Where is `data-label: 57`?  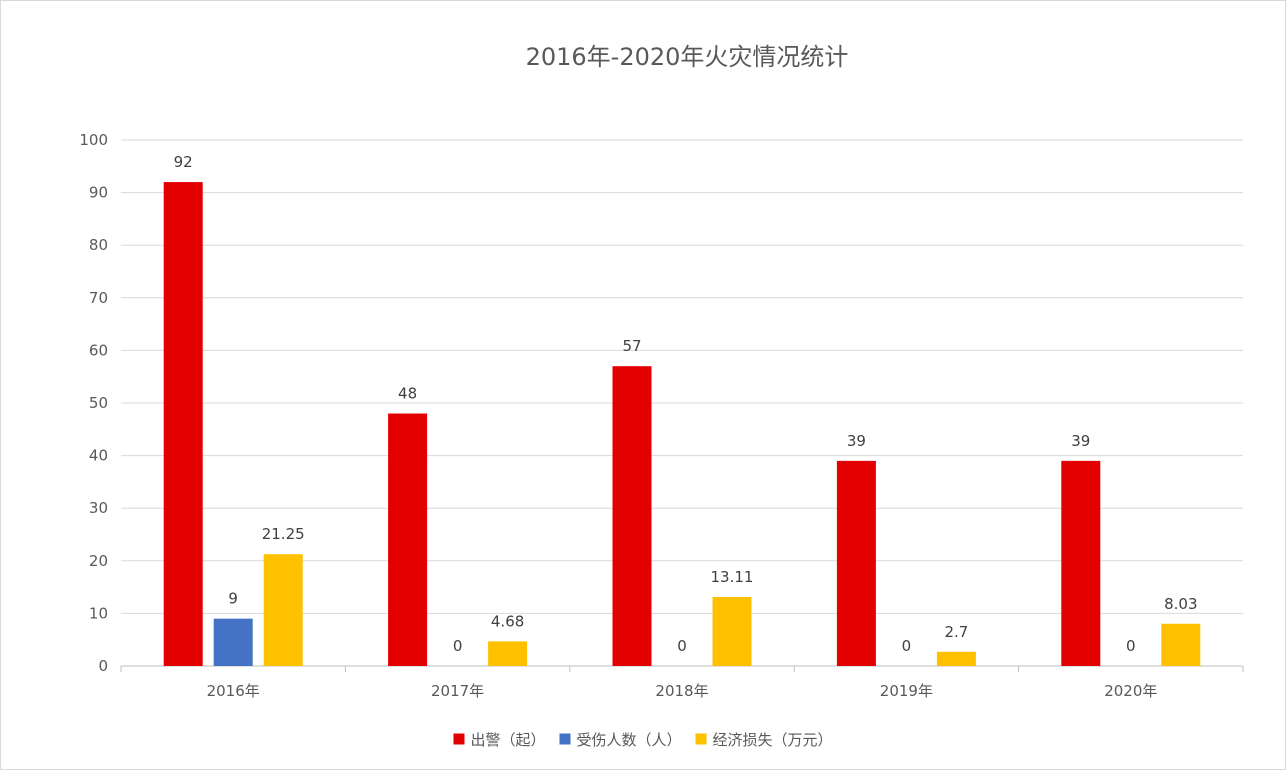
data-label: 57 is located at coordinates (631, 346).